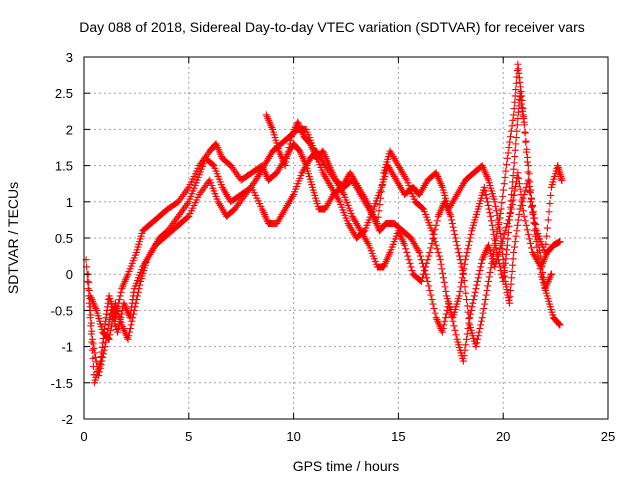  I want to click on y-tick-label: 2.5, so click(64, 93).